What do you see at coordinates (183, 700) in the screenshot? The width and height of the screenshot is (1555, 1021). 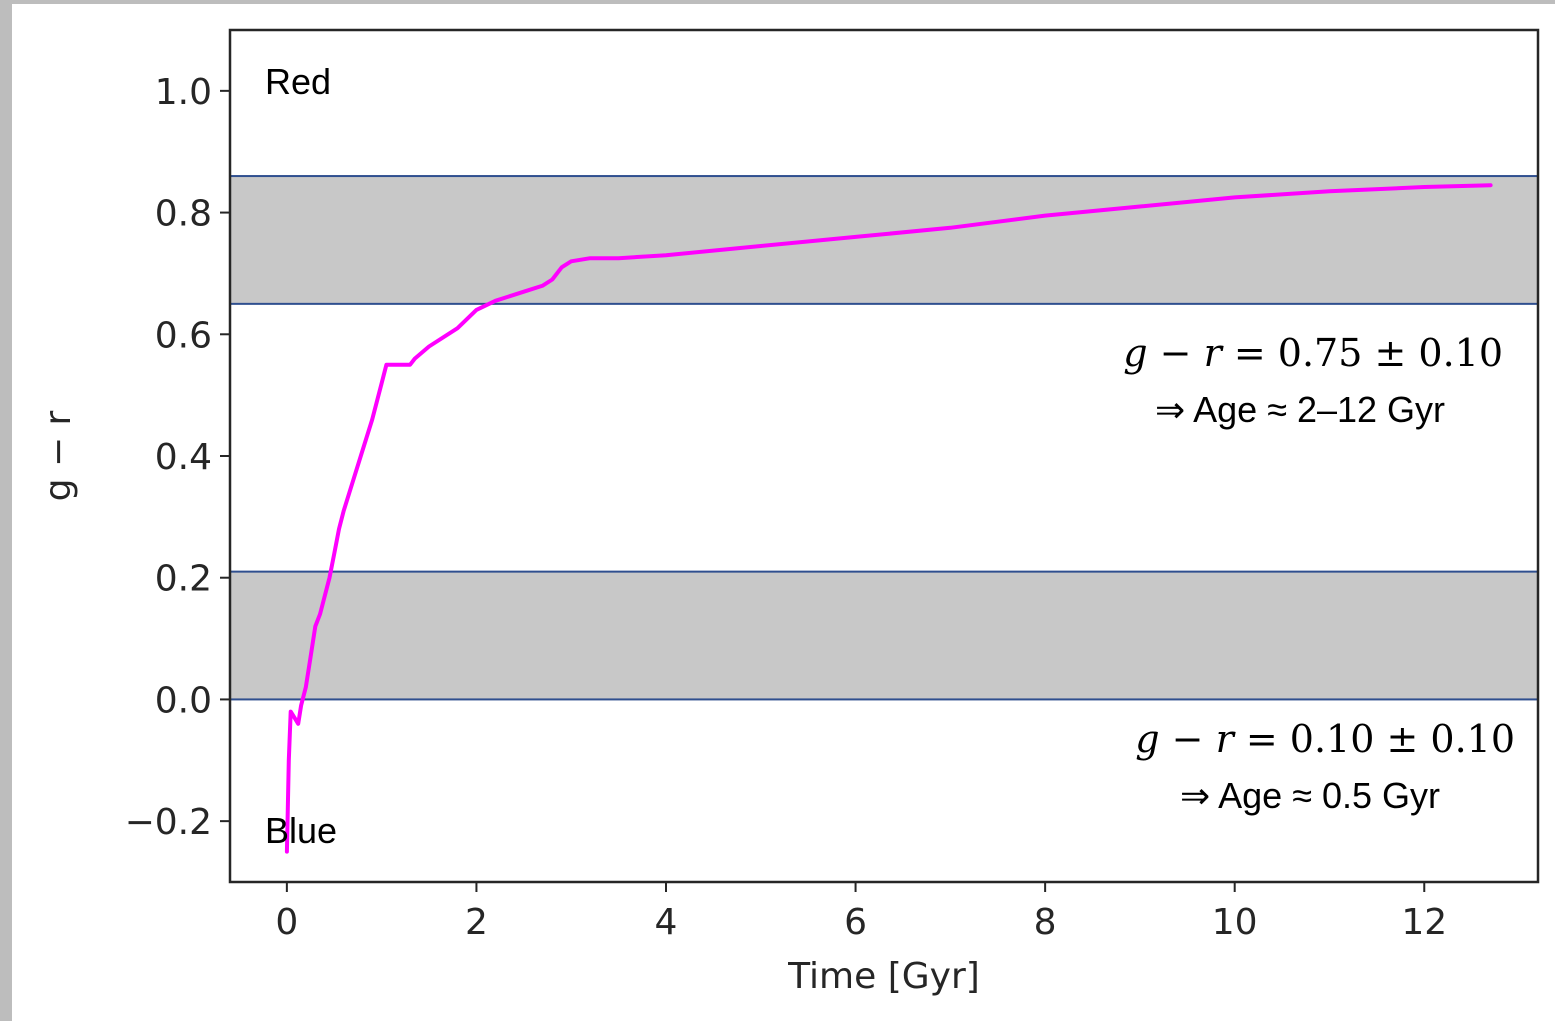 I see `y-tick-label: 0.0` at bounding box center [183, 700].